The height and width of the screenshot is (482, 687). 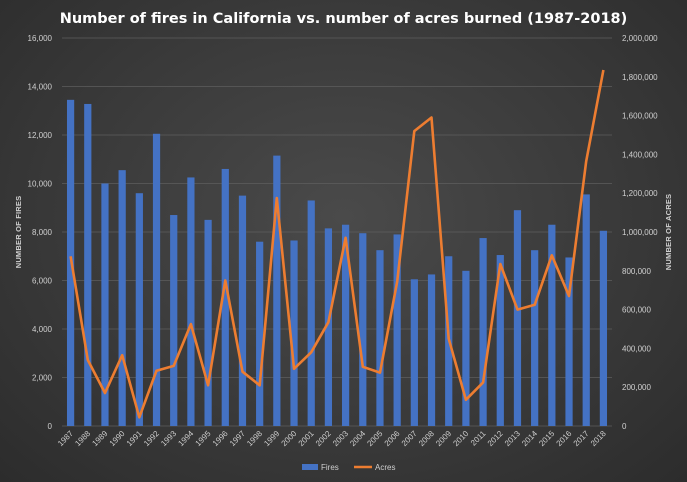 What do you see at coordinates (65, 438) in the screenshot?
I see `x-tick-label: 1987` at bounding box center [65, 438].